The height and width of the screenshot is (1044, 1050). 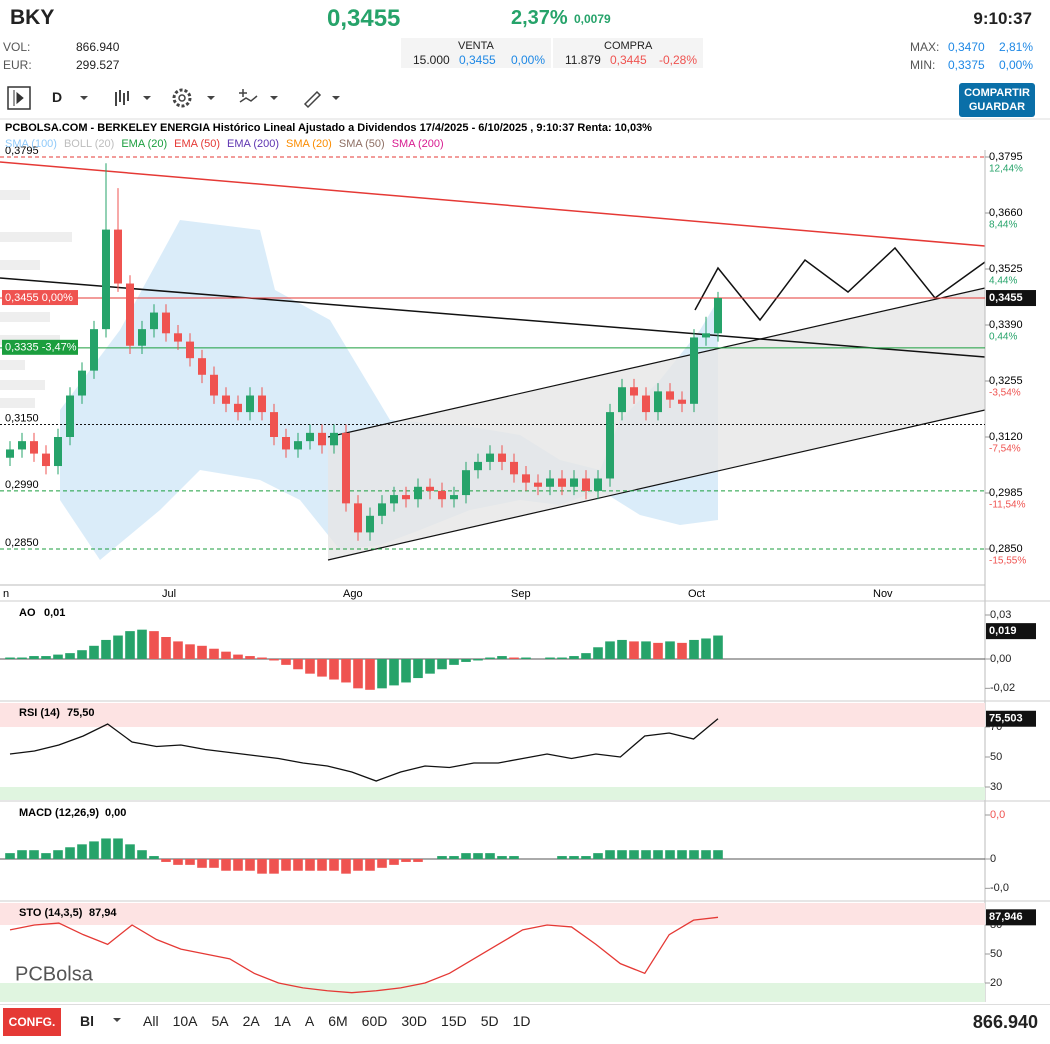 What do you see at coordinates (248, 96) in the screenshot?
I see `indicator-icon` at bounding box center [248, 96].